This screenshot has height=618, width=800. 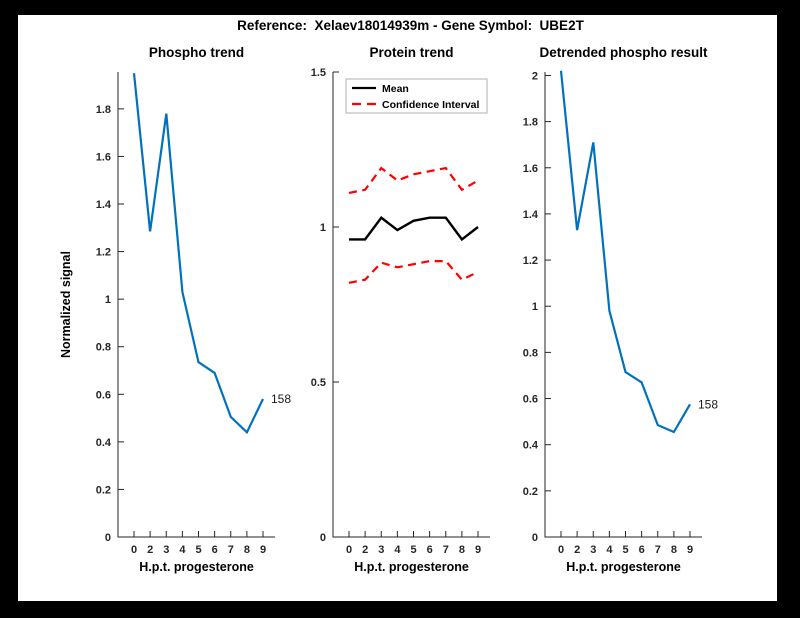 What do you see at coordinates (413, 180) in the screenshot?
I see `series-confidence-interval-upper` at bounding box center [413, 180].